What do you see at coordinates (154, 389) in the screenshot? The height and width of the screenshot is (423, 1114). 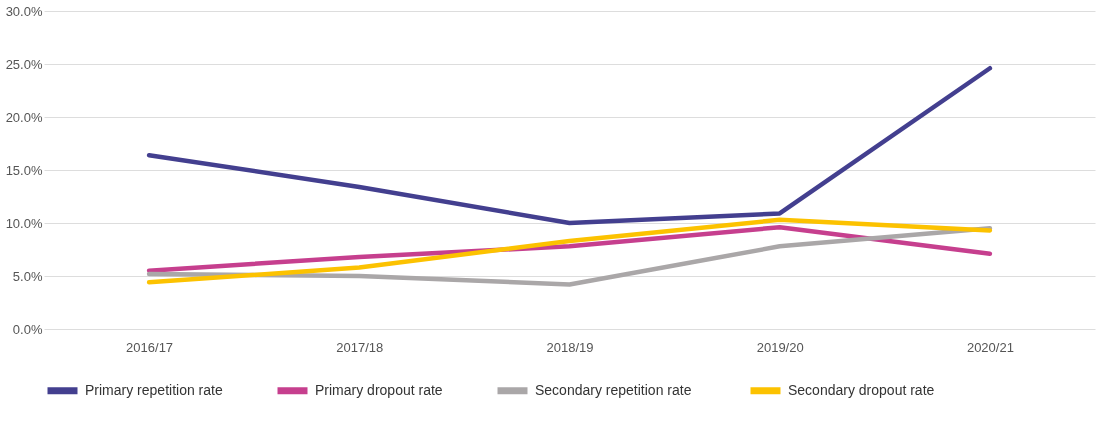 I see `legend-label: Primary repetition rate` at bounding box center [154, 389].